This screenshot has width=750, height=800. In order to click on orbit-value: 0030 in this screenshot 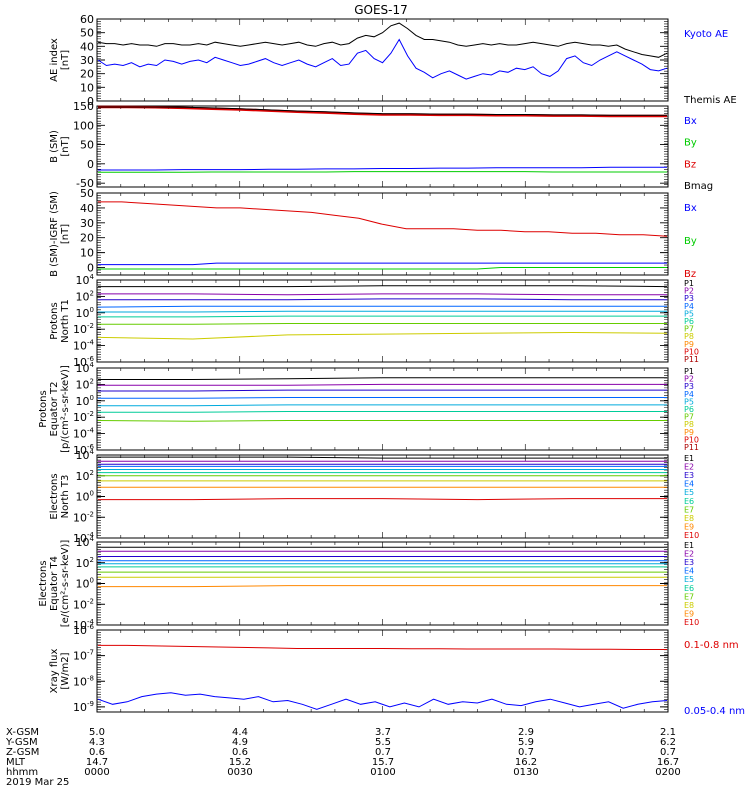, I will do `click(239, 772)`.